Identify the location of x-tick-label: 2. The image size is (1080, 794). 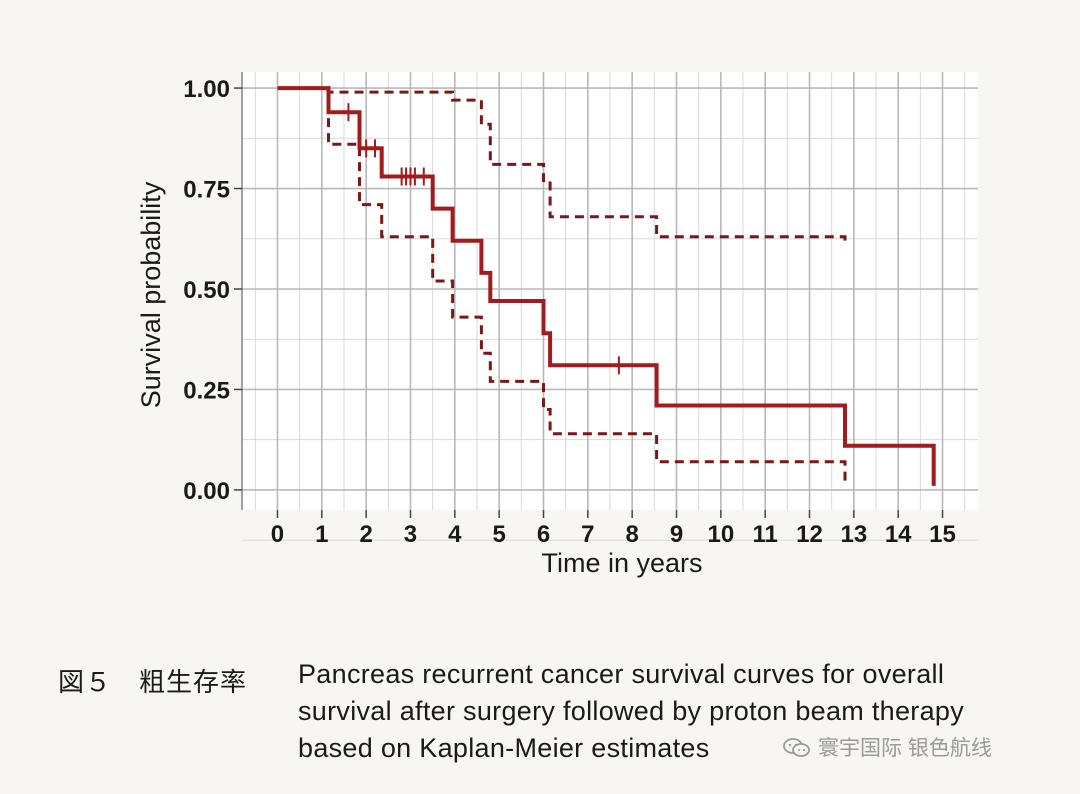
(365, 534).